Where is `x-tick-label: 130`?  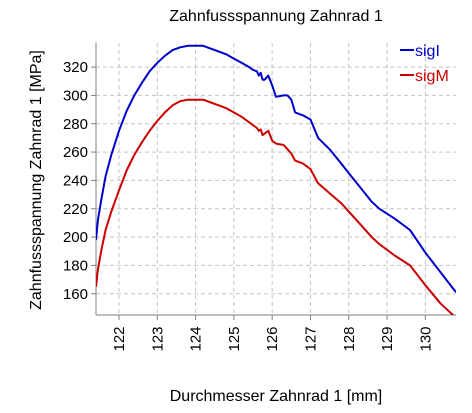
x-tick-label: 130 is located at coordinates (425, 338).